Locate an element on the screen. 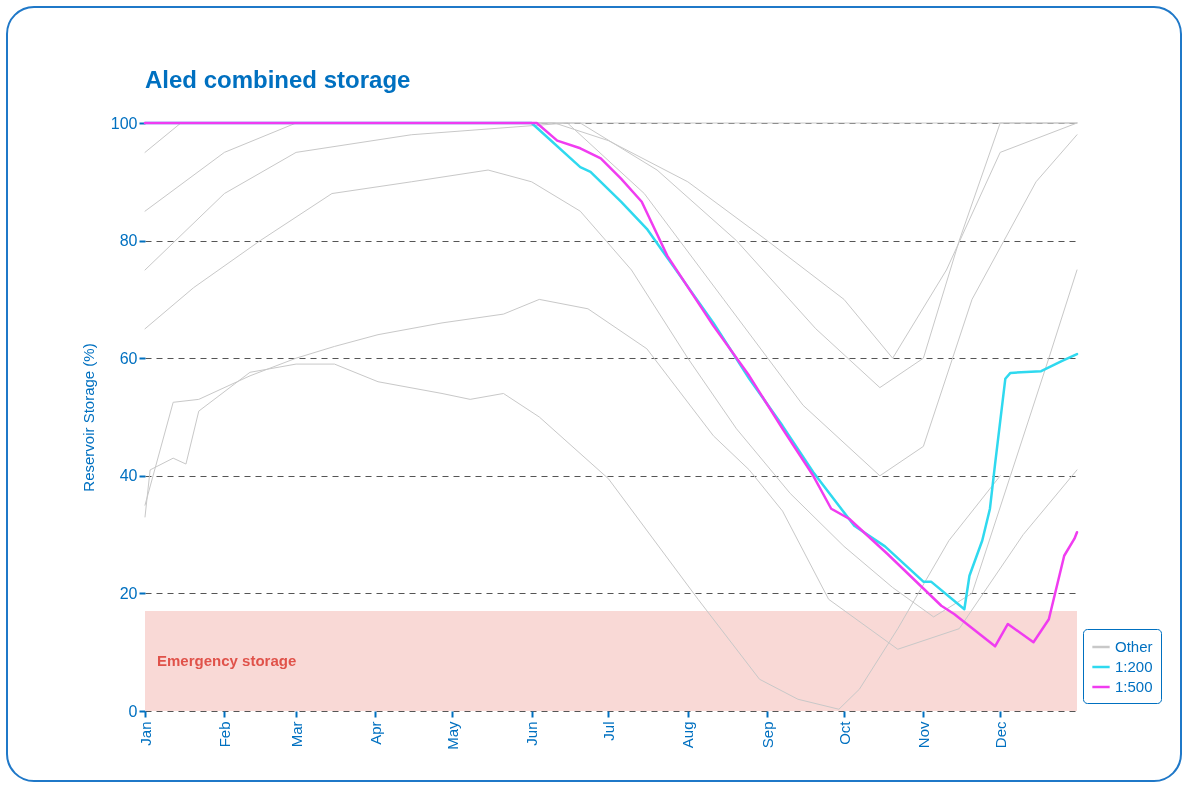  legend-label: 1:200 is located at coordinates (1134, 666).